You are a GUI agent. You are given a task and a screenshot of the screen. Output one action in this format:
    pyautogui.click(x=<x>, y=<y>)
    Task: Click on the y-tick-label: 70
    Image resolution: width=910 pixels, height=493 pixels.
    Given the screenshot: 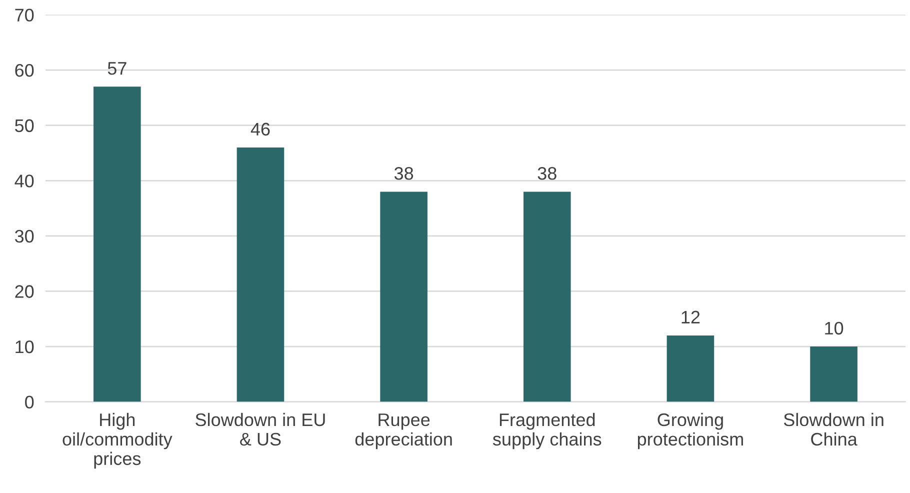 What is the action you would take?
    pyautogui.click(x=24, y=15)
    